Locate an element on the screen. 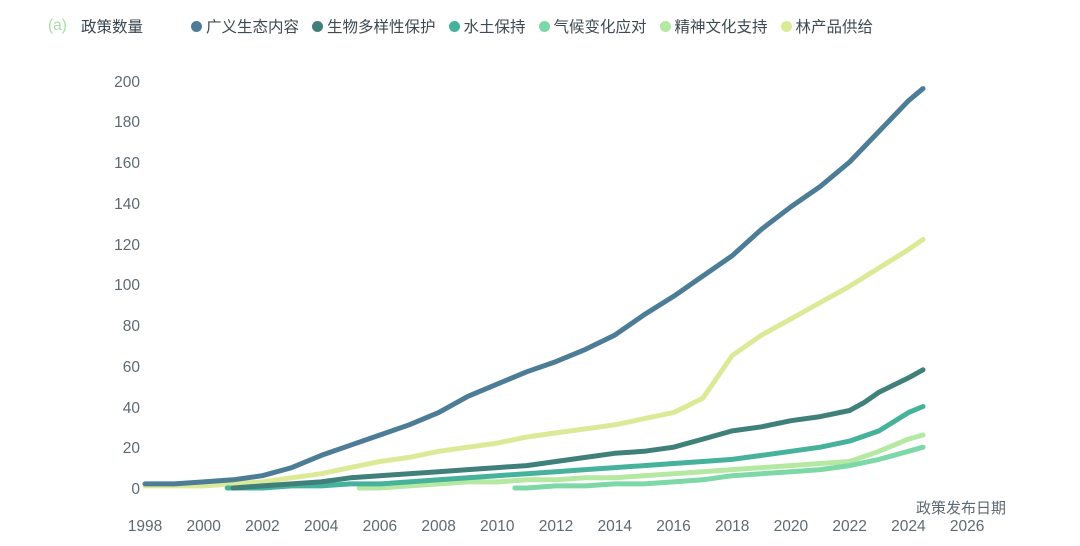  y-tick-label: 180 is located at coordinates (127, 123).